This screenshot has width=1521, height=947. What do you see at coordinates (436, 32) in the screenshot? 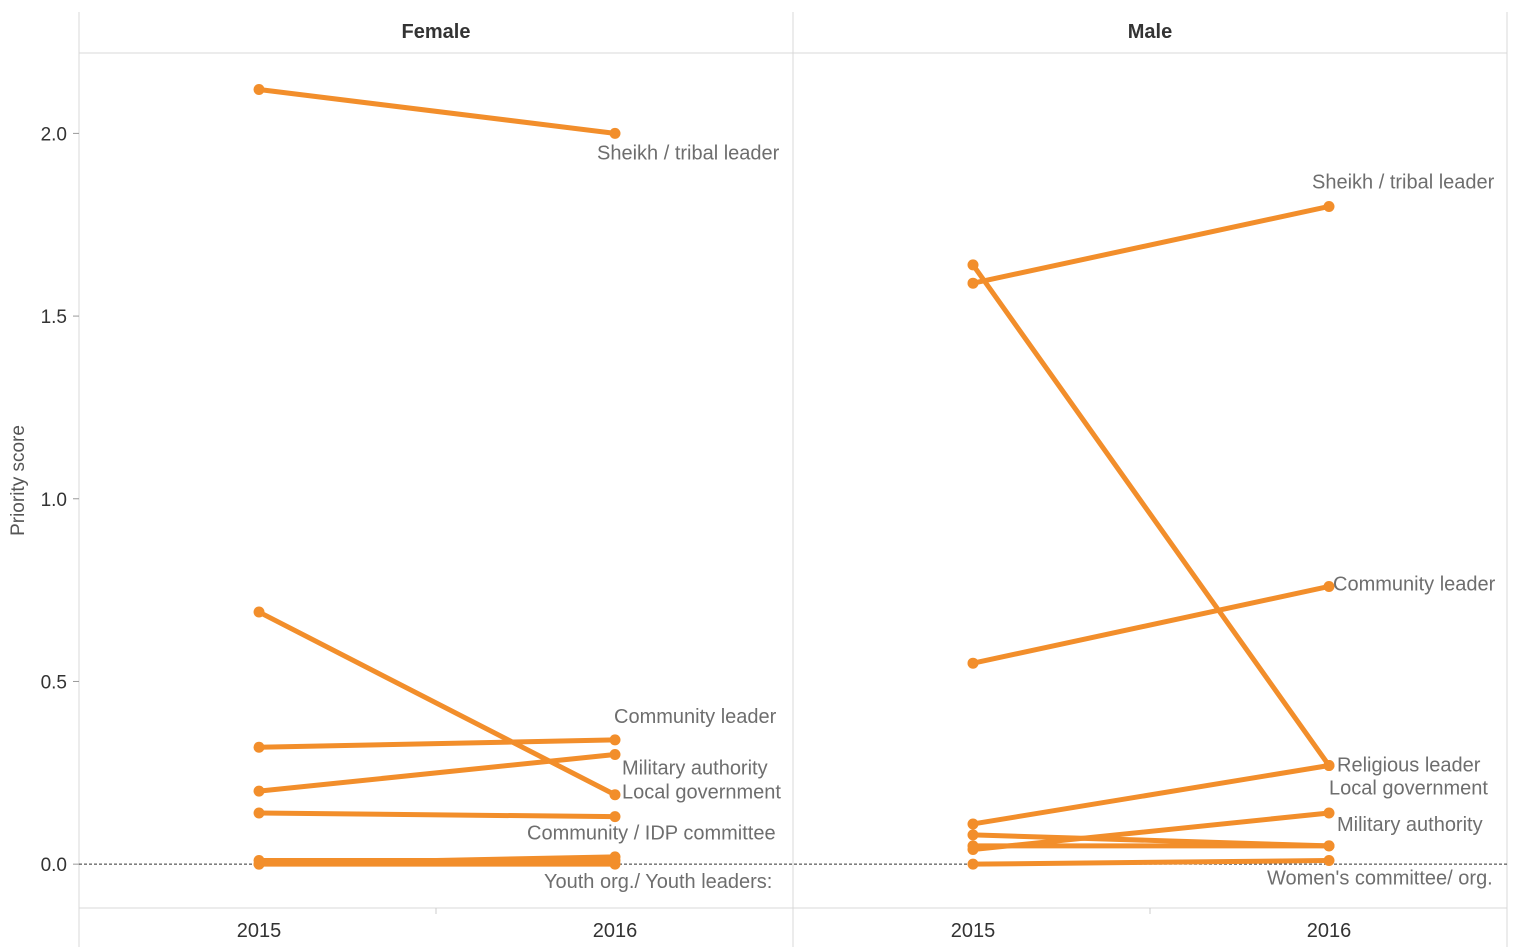
I see `panel-title: Female` at bounding box center [436, 32].